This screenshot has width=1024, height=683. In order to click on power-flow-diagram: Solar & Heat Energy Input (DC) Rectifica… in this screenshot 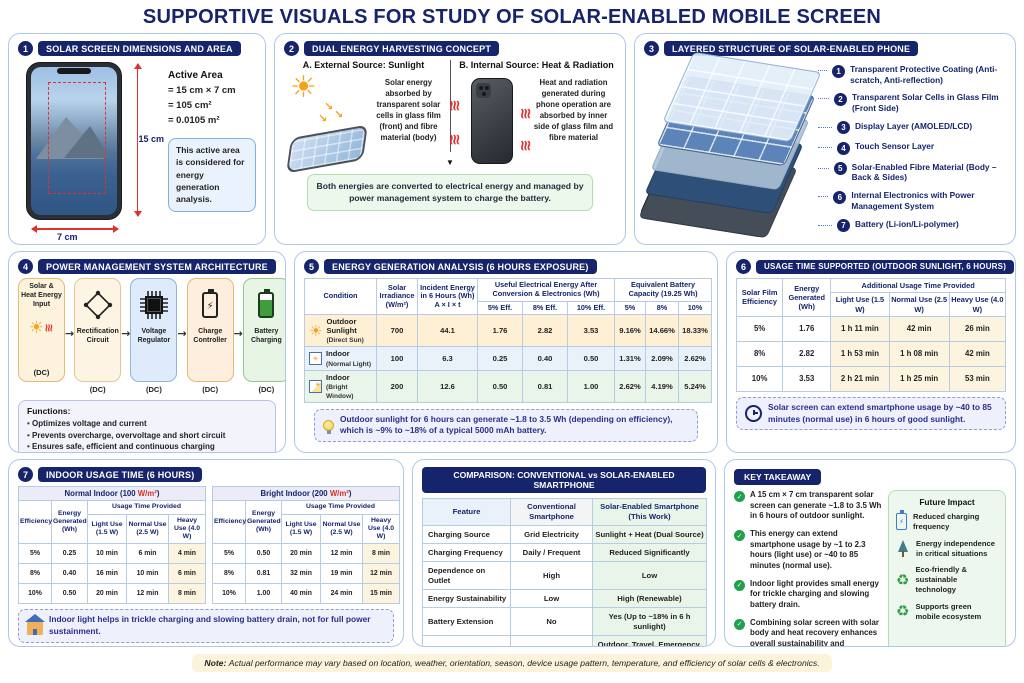, I will do `click(151, 336)`.